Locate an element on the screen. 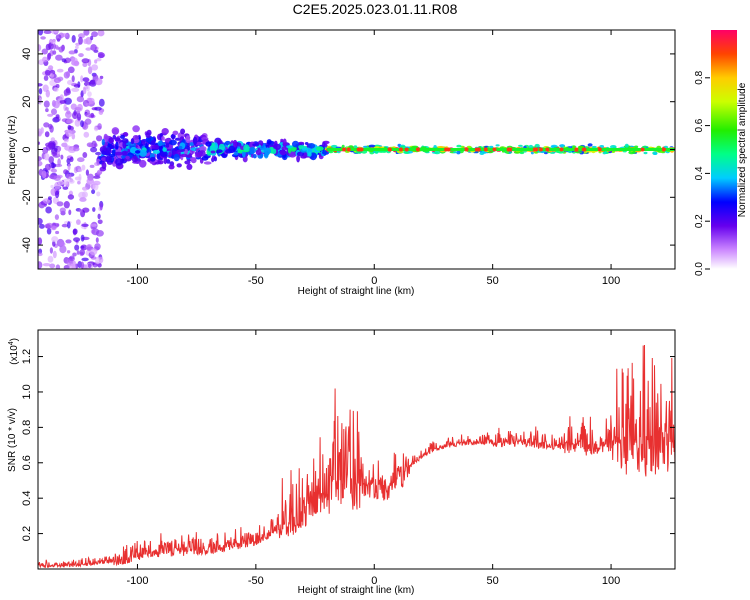  spectrogram-x-tick-label: 50 is located at coordinates (493, 281).